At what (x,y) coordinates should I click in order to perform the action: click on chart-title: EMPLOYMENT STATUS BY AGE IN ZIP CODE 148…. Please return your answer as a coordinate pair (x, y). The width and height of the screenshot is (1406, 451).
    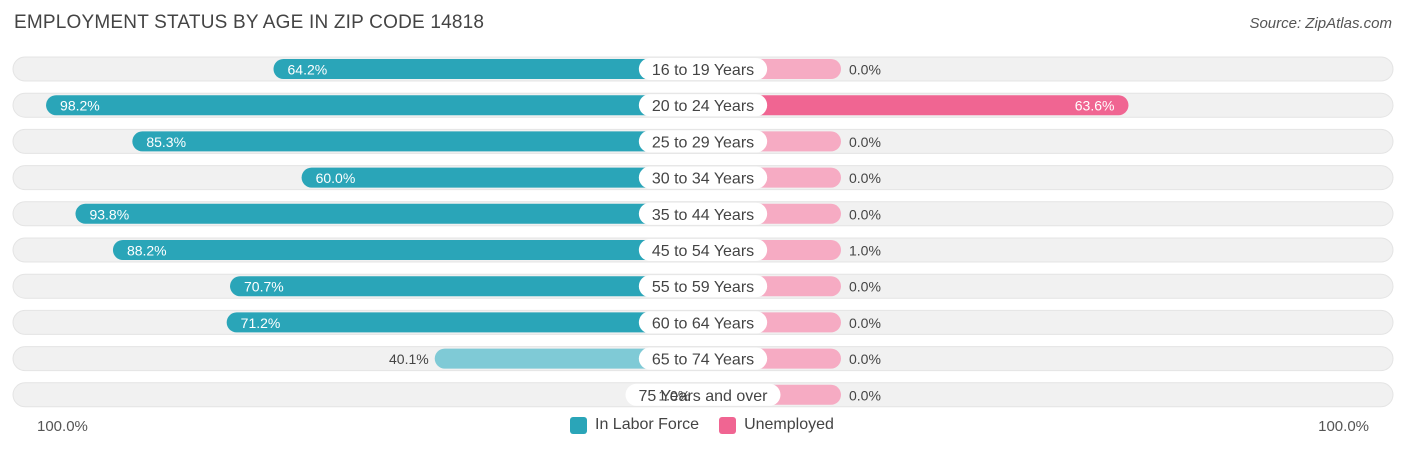
    Looking at the image, I should click on (249, 22).